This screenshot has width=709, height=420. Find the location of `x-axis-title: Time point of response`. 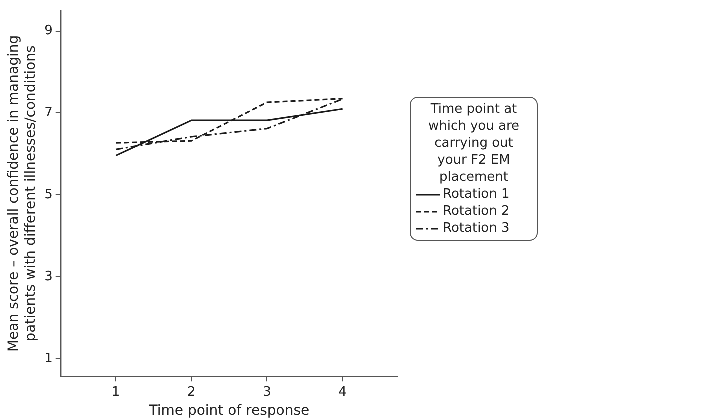

x-axis-title: Time point of response is located at coordinates (229, 411).